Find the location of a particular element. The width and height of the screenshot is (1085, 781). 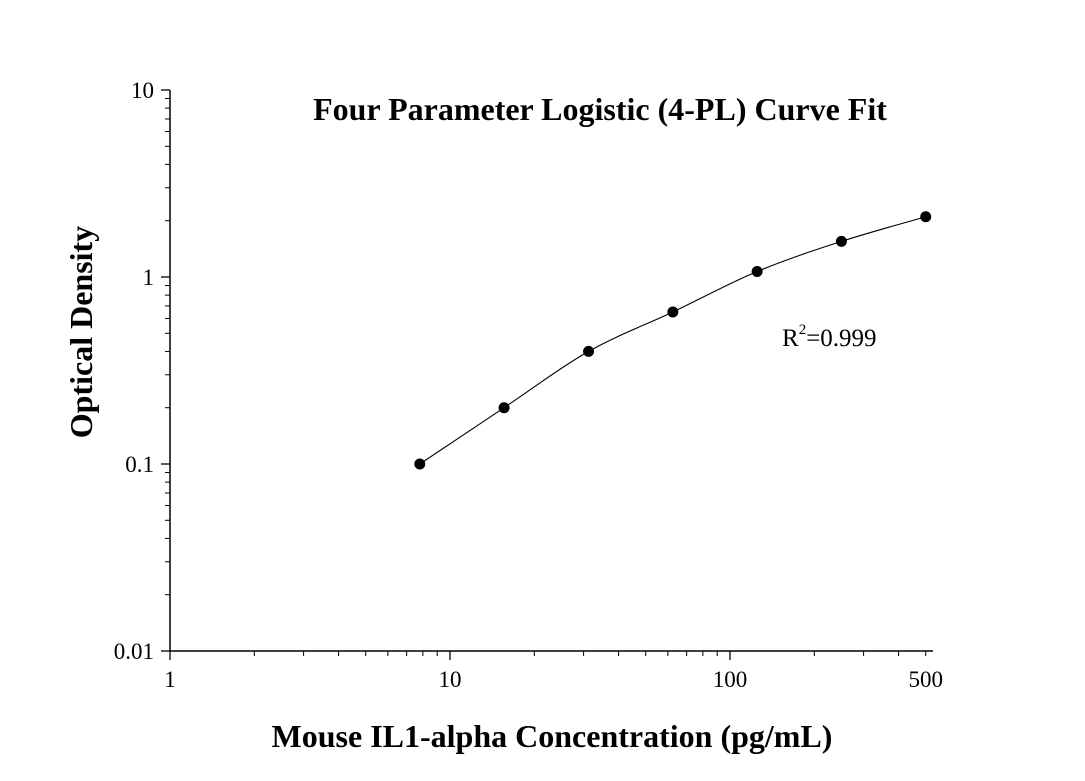

r-squared-annotation: R2=0.999 is located at coordinates (829, 337).